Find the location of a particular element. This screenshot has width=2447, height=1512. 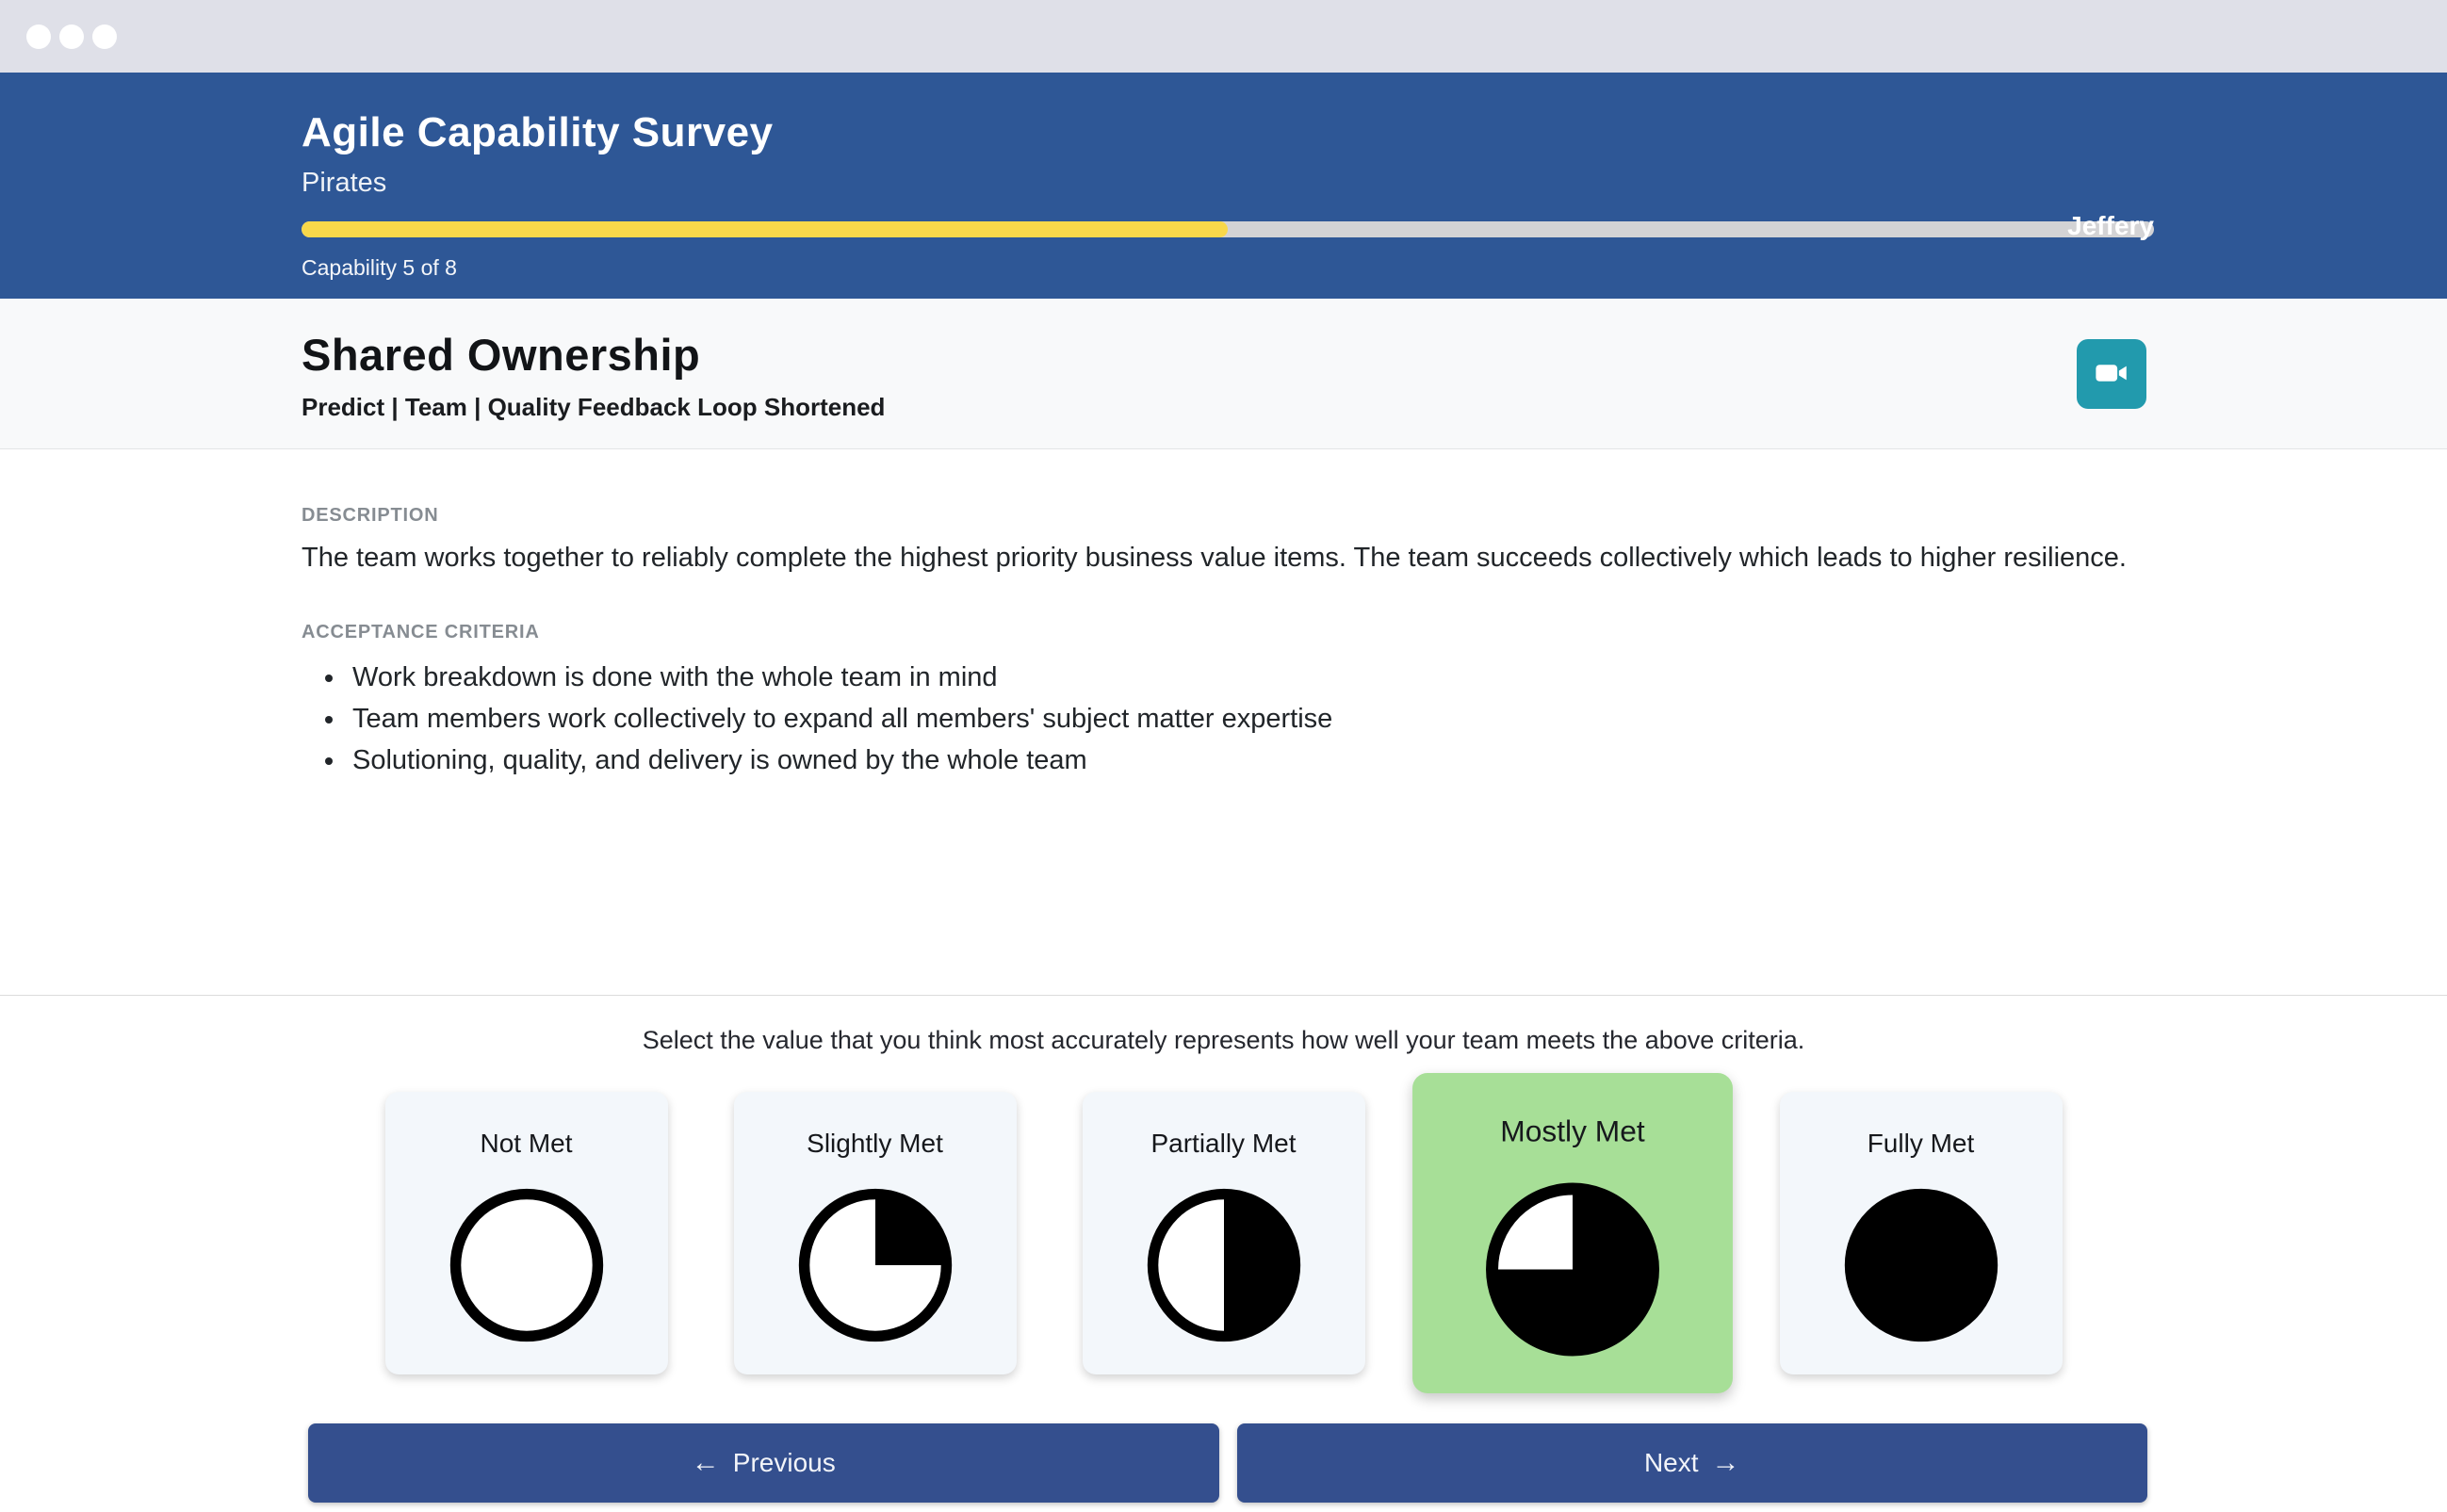

previous-button: ← Previous is located at coordinates (763, 1463).